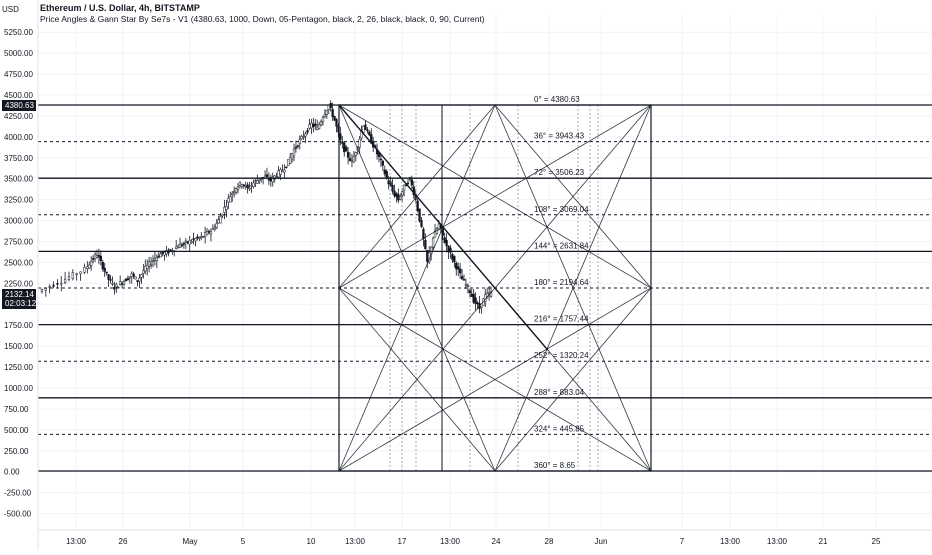 The width and height of the screenshot is (932, 555). Describe the element at coordinates (573, 379) in the screenshot. I see `gann-star-line` at that location.